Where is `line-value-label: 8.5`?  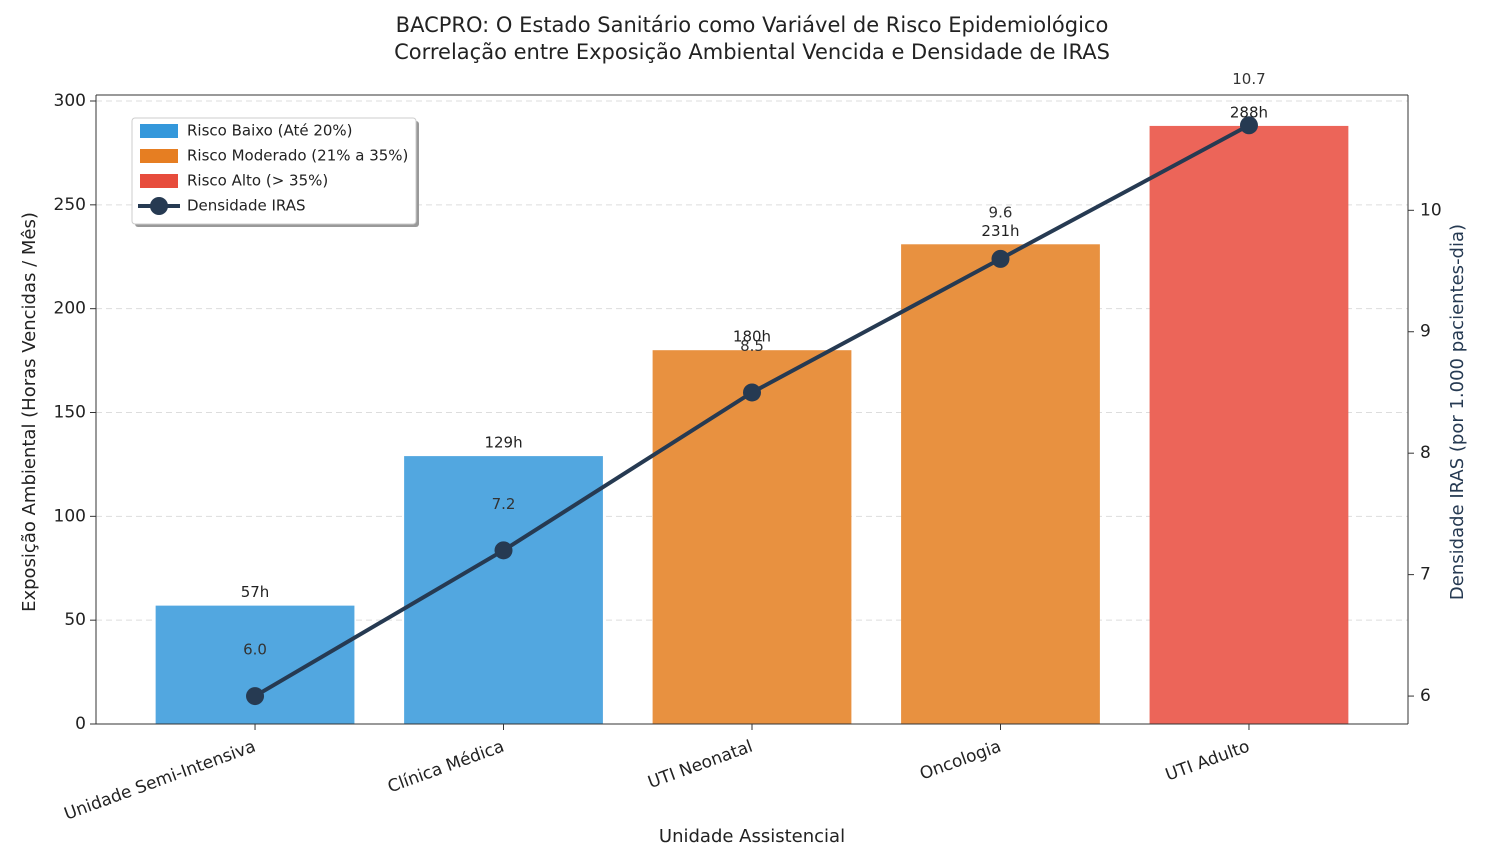 line-value-label: 8.5 is located at coordinates (752, 346).